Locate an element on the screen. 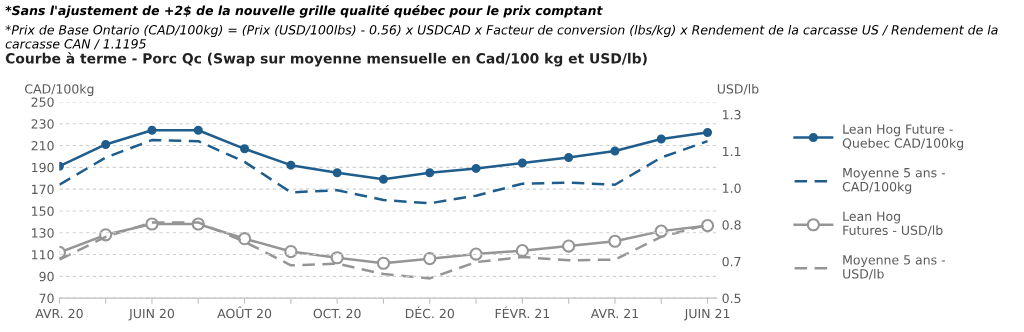 This screenshot has height=332, width=1024. y-tick-label: 150 is located at coordinates (43, 211).